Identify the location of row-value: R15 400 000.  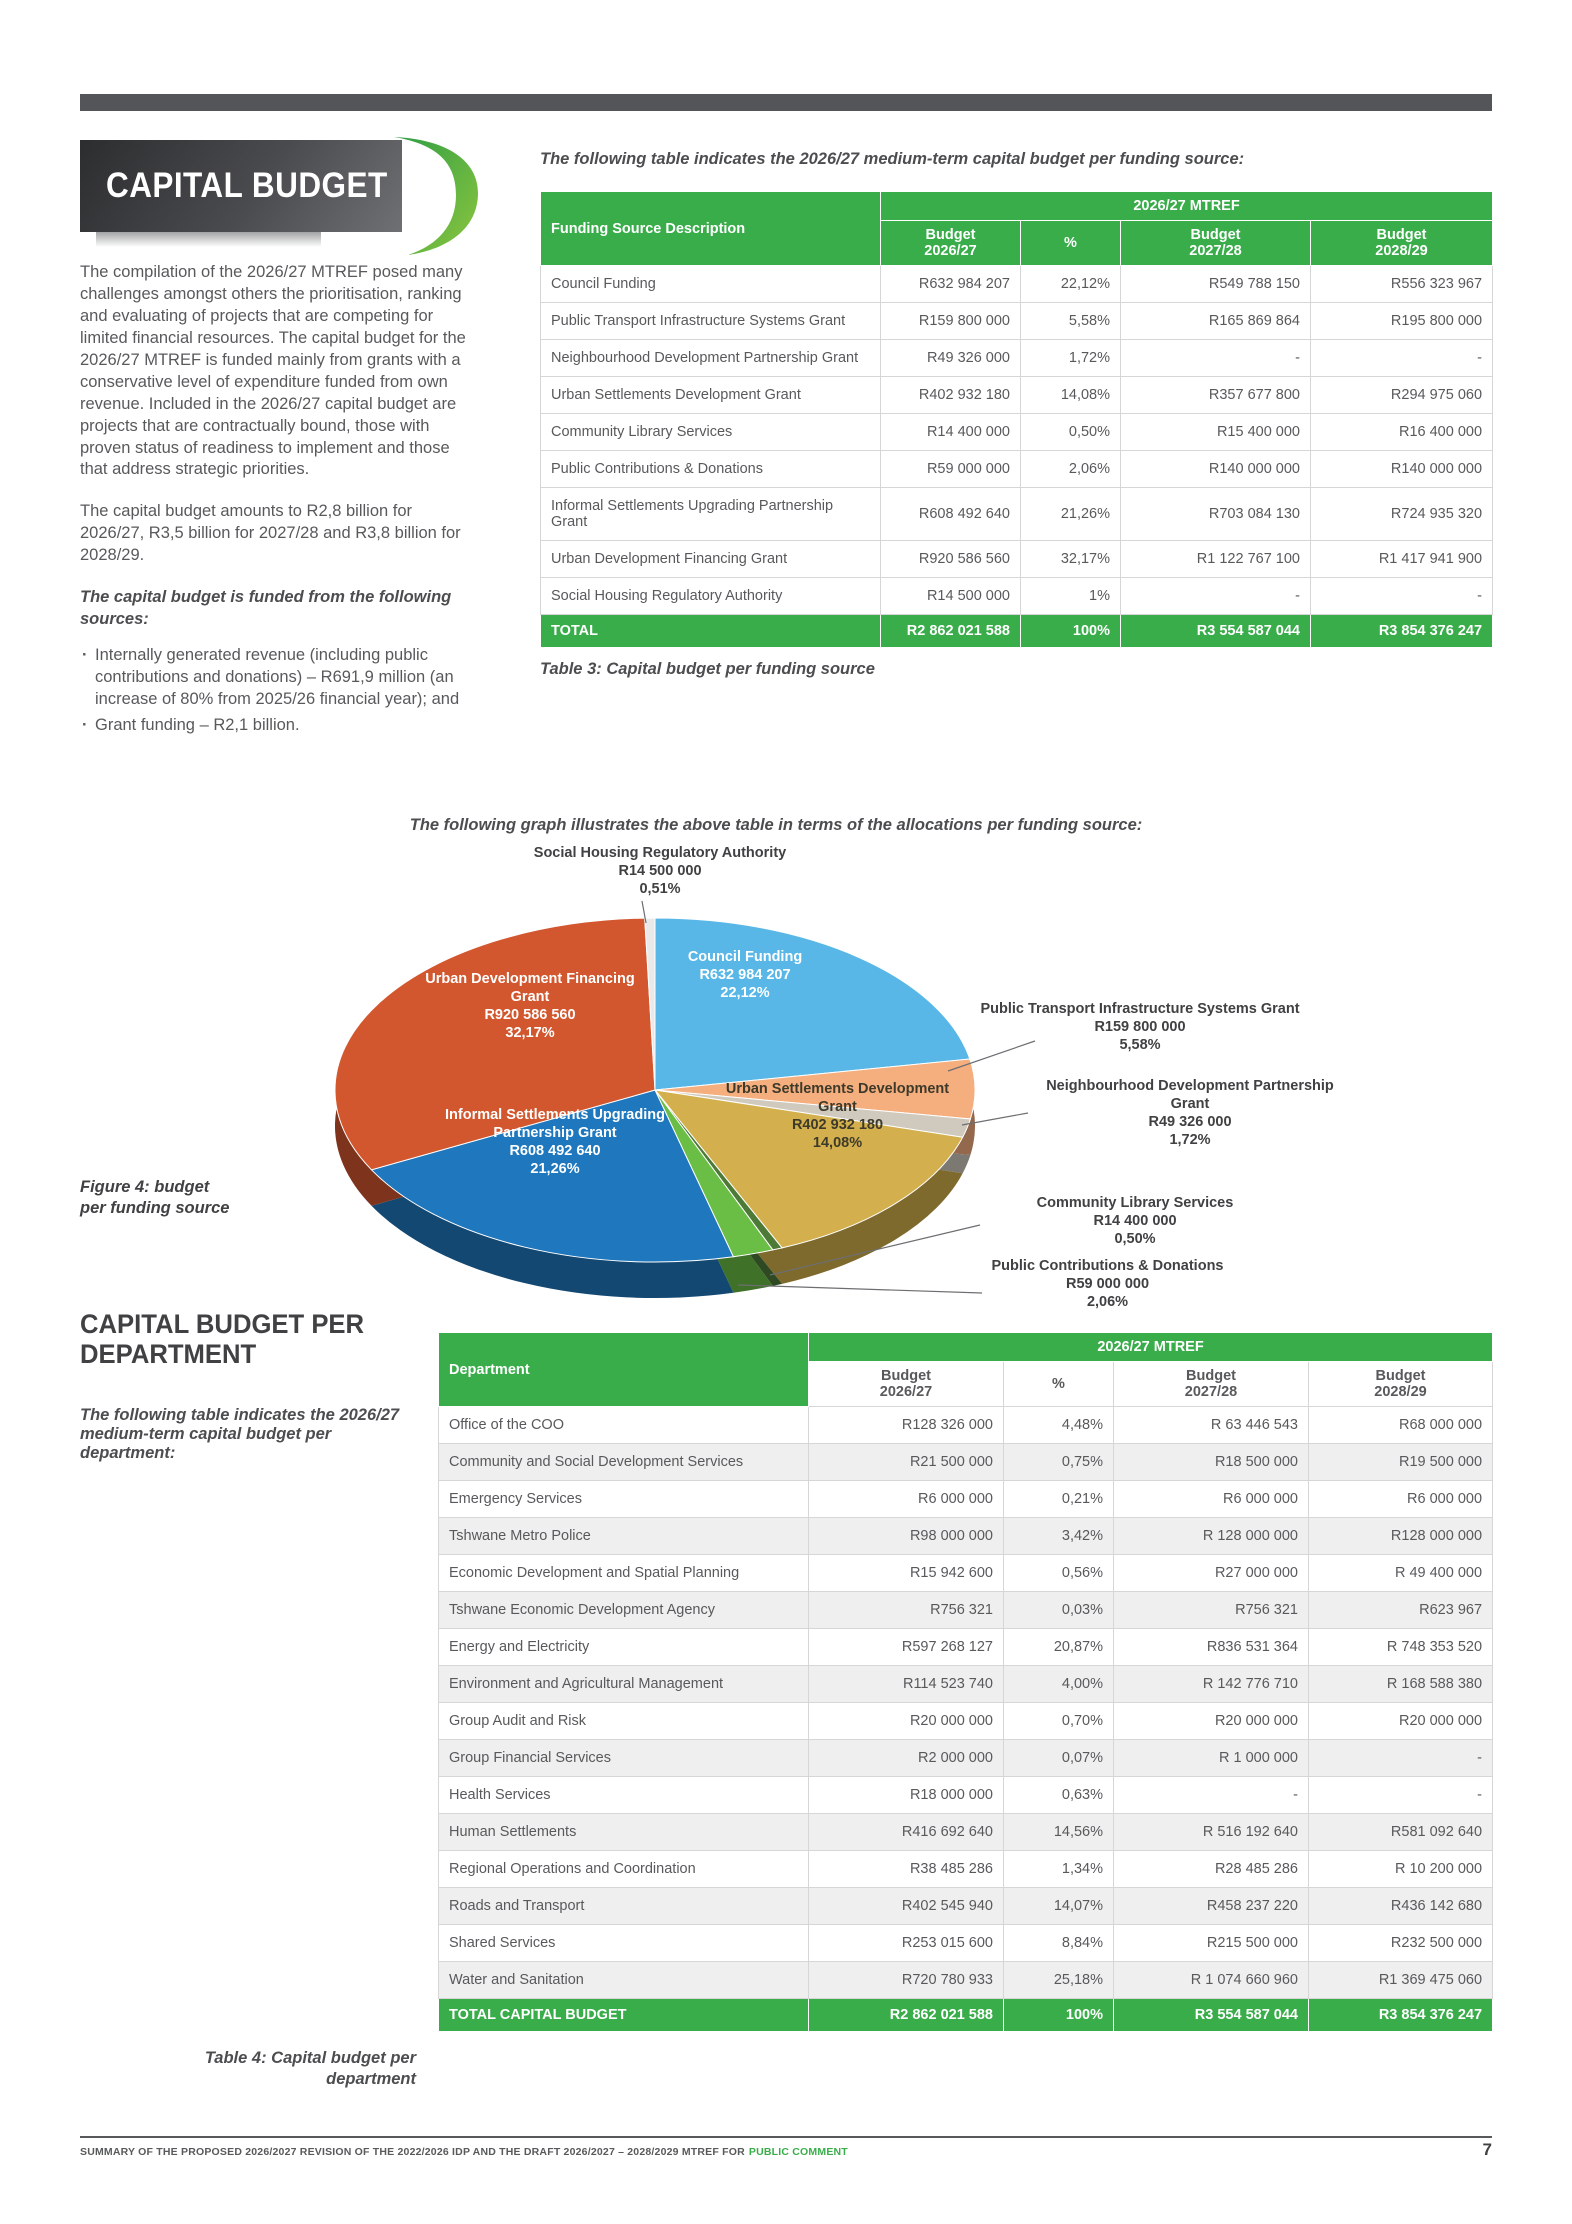
(1215, 432).